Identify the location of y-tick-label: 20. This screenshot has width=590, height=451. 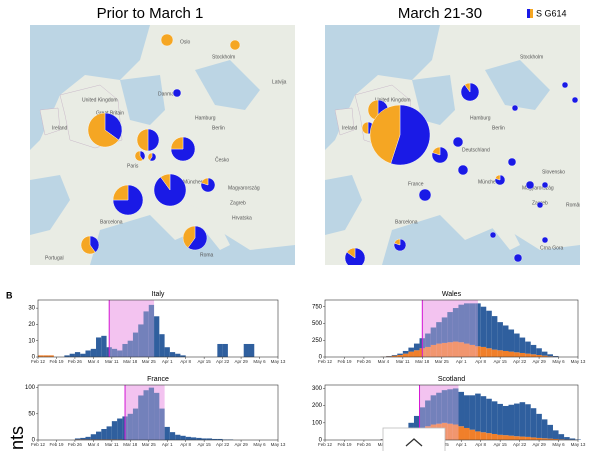
(31, 325).